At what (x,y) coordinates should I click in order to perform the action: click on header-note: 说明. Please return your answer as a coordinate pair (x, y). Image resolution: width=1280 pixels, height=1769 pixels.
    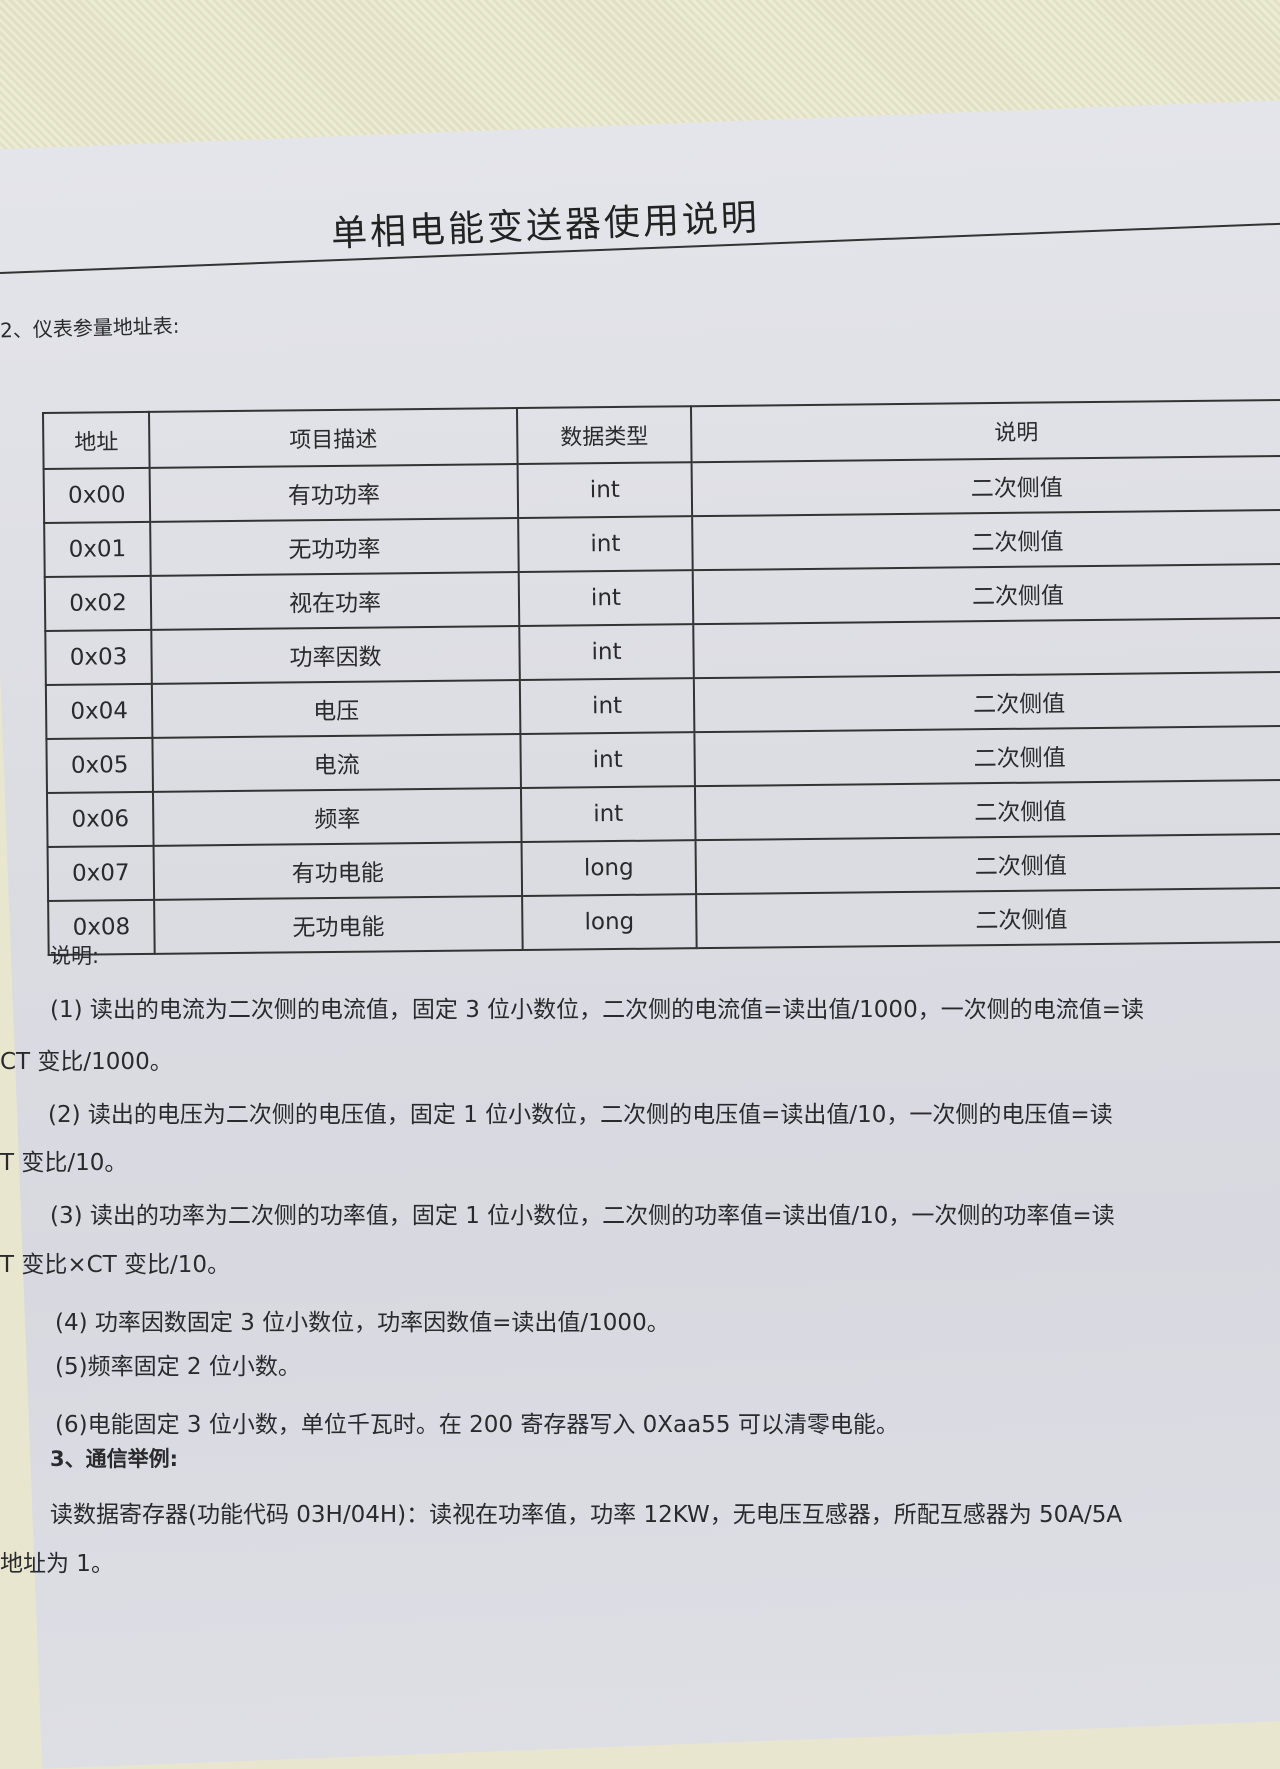
    Looking at the image, I should click on (985, 431).